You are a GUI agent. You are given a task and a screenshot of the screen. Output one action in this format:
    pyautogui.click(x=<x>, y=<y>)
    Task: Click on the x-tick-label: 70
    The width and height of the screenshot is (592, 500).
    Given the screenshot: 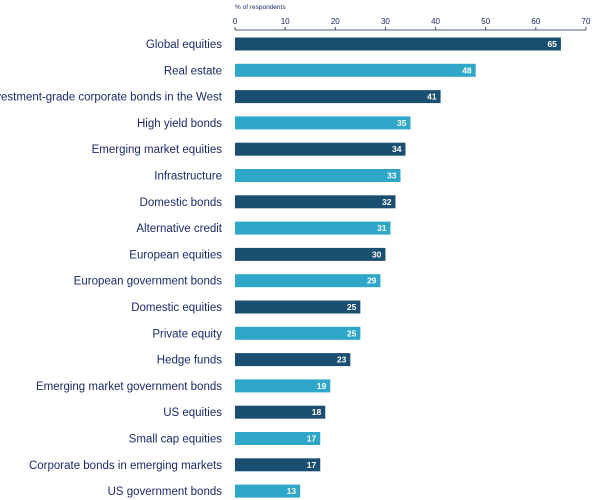 What is the action you would take?
    pyautogui.click(x=586, y=21)
    